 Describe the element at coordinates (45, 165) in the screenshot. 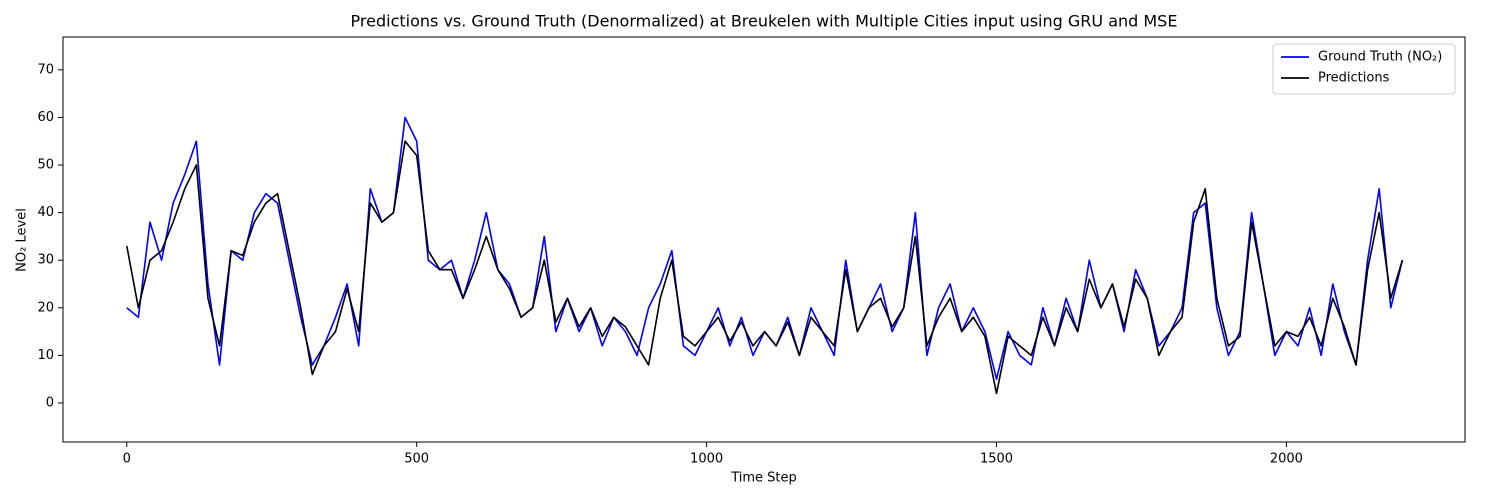

I see `y-tick-label: 50` at that location.